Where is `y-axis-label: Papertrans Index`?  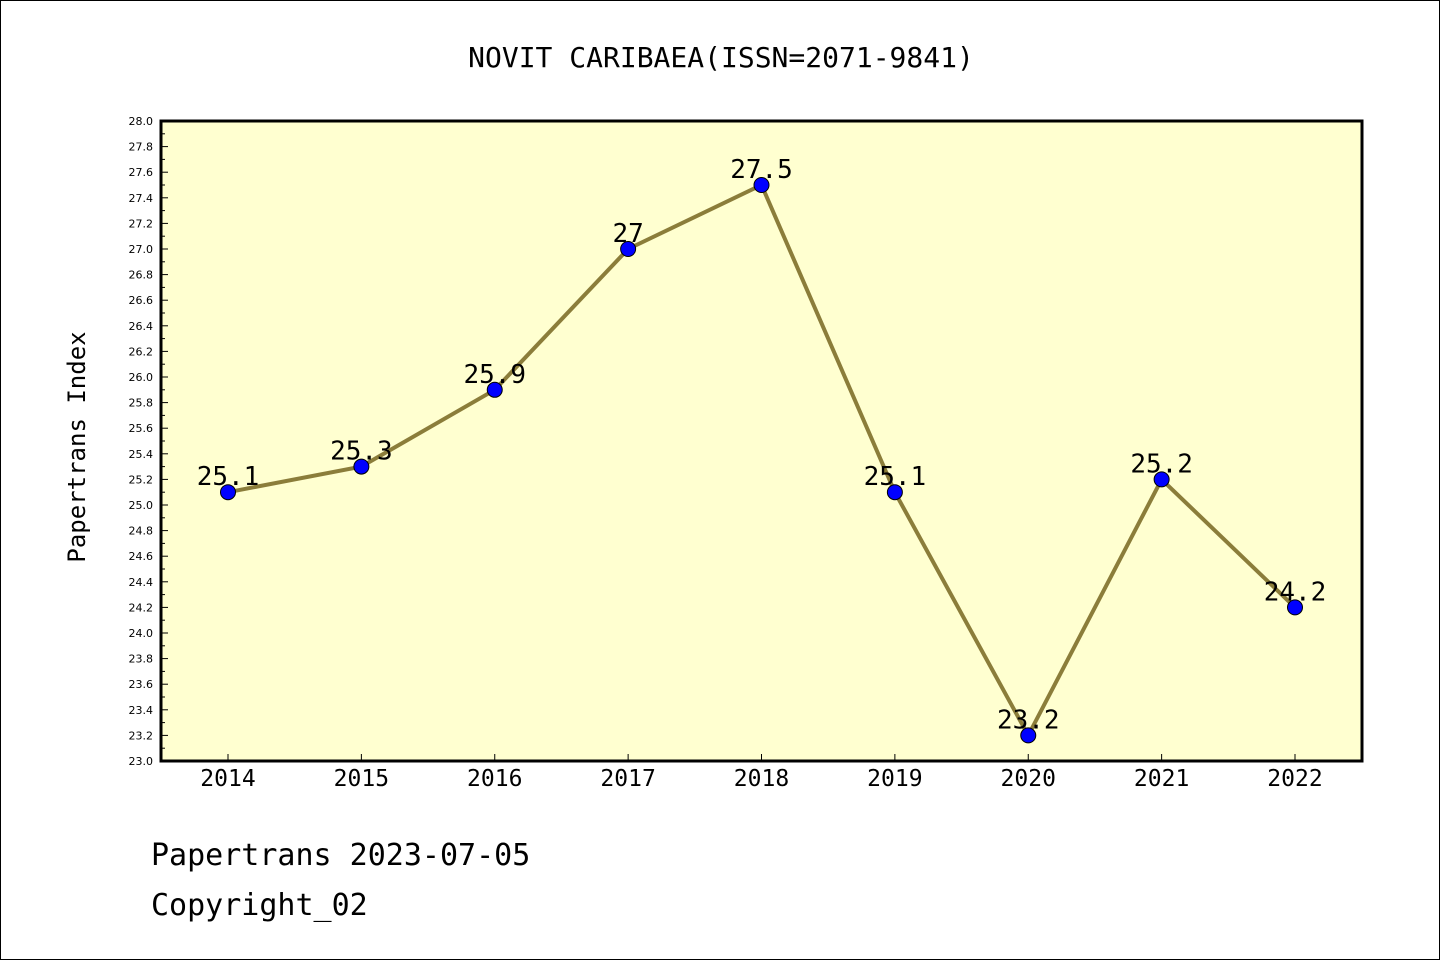 y-axis-label: Papertrans Index is located at coordinates (77, 446).